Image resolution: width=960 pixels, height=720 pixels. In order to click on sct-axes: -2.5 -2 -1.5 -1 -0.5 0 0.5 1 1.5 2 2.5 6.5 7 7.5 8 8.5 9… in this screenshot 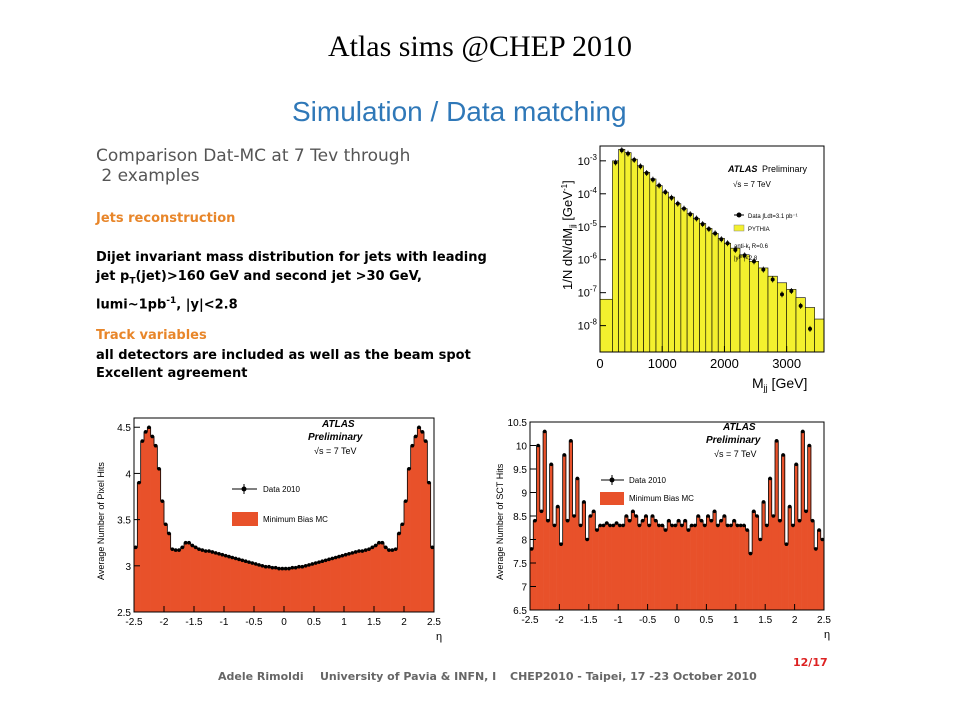, I will do `click(670, 522)`.